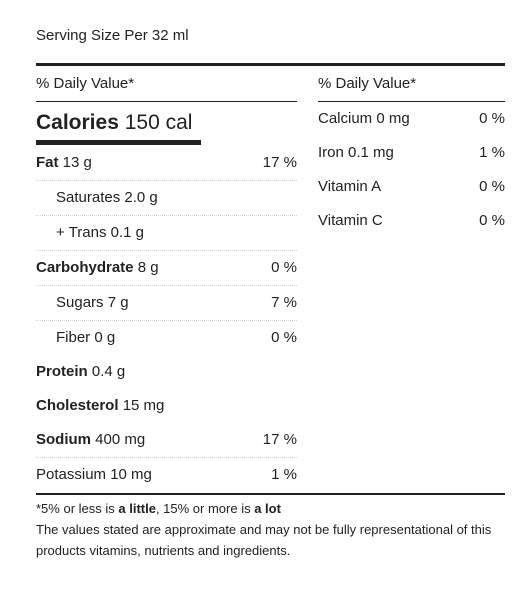  What do you see at coordinates (73, 337) in the screenshot?
I see `nutrient-name: Fiber` at bounding box center [73, 337].